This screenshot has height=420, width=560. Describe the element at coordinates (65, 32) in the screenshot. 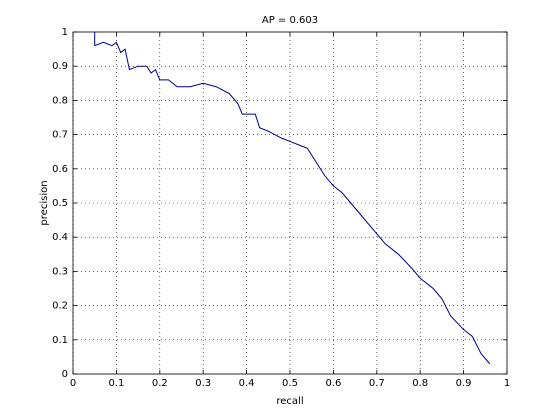

I see `y-tick-label: 1` at that location.